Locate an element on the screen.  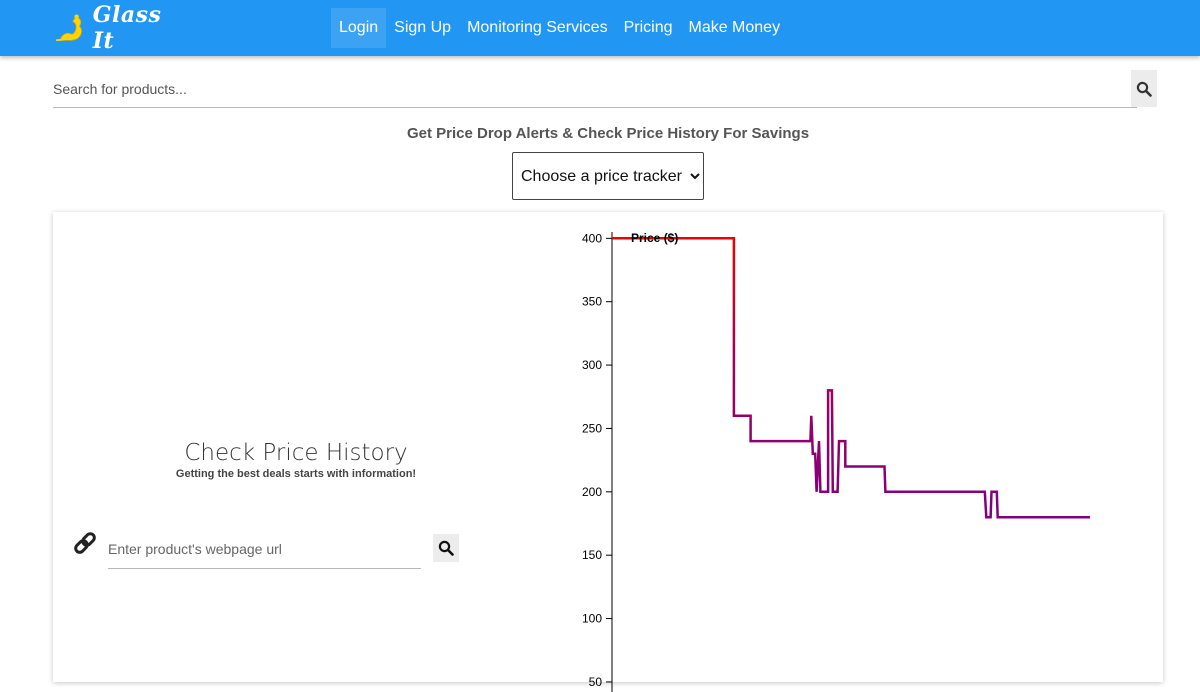
y-tick-label: 150 is located at coordinates (592, 555).